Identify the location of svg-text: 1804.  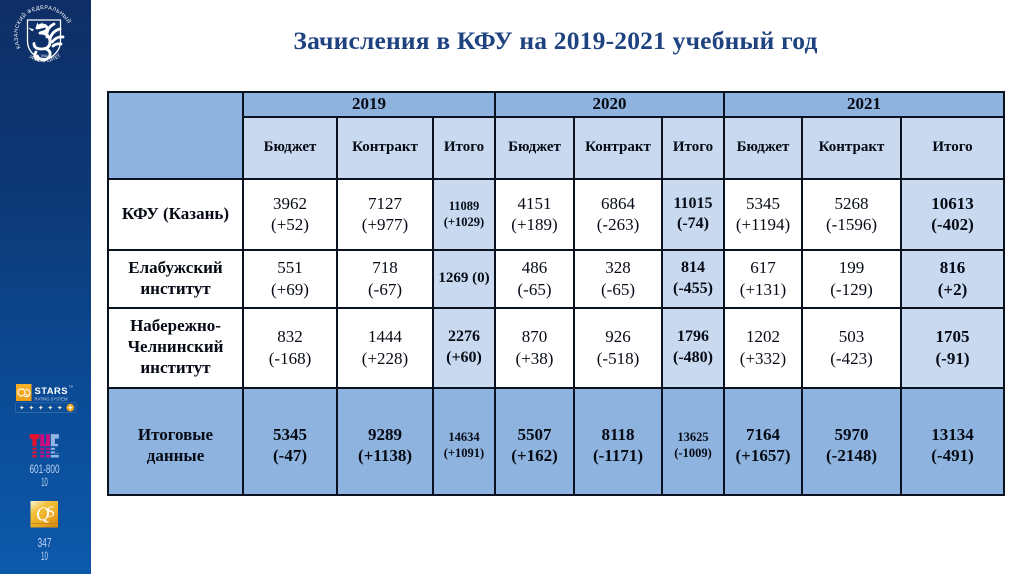
(43, 57).